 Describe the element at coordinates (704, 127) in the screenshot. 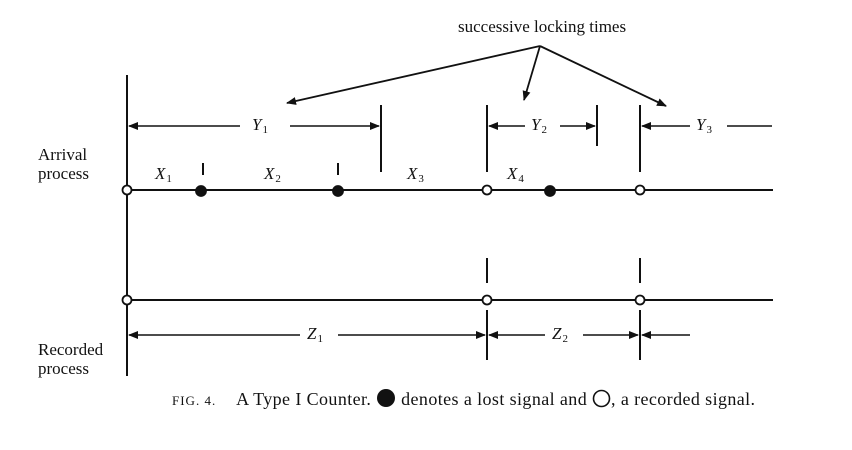

I see `y3-label: Y3` at that location.